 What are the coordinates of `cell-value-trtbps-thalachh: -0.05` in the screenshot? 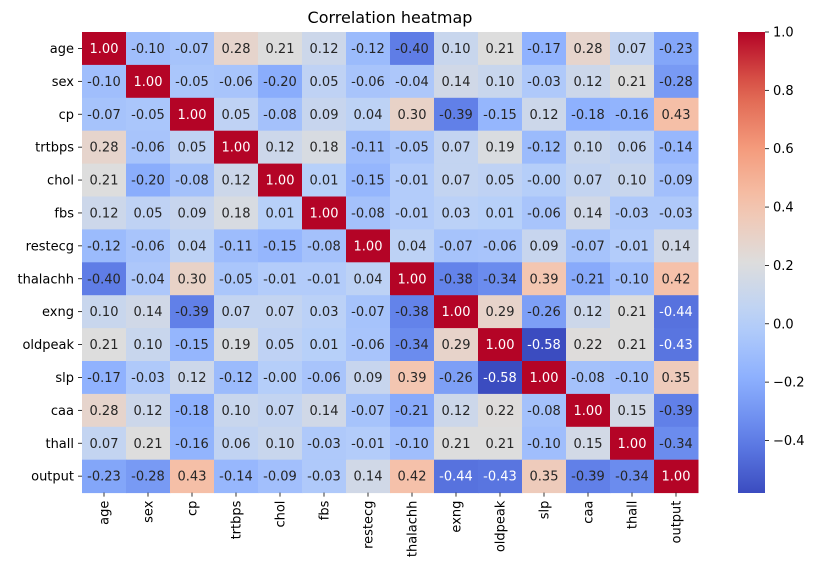 It's located at (412, 148).